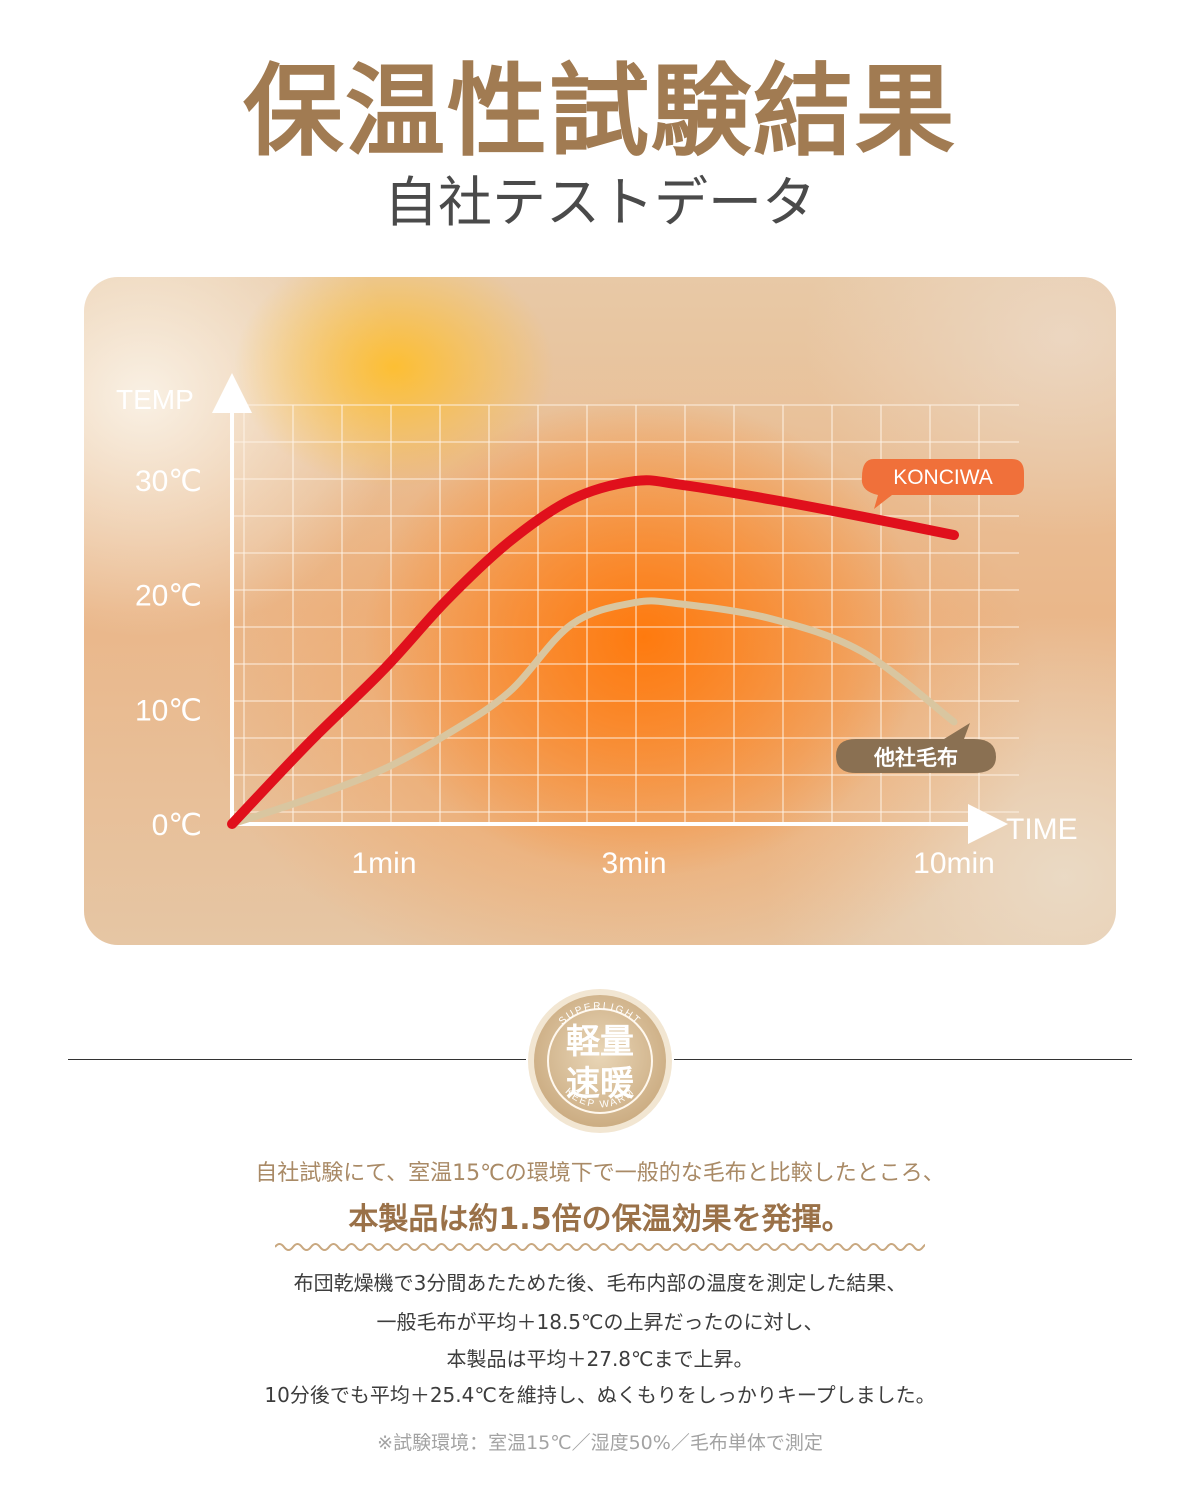  I want to click on wave-divider, so click(600, 1247).